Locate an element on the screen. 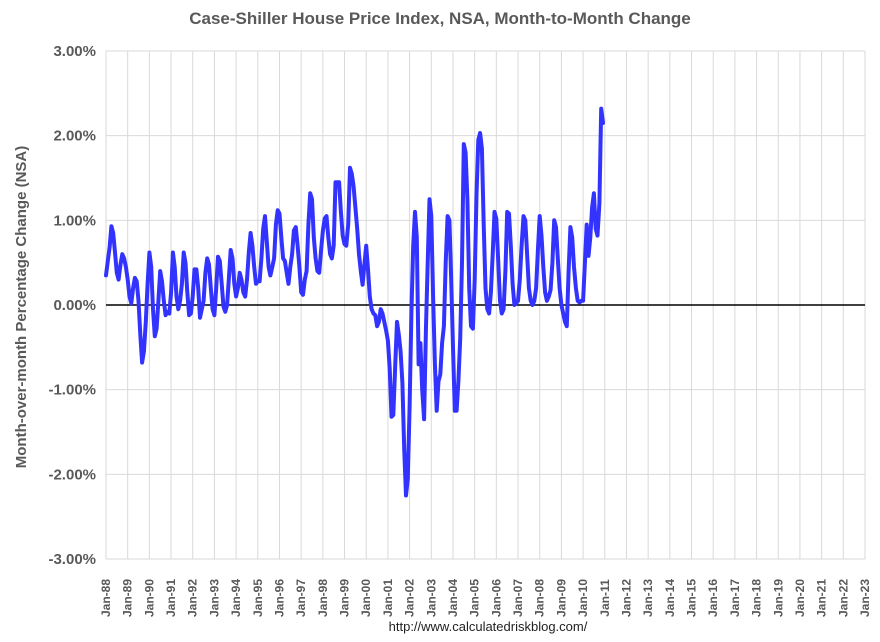  x-tick-label: Jan-14 is located at coordinates (670, 598).